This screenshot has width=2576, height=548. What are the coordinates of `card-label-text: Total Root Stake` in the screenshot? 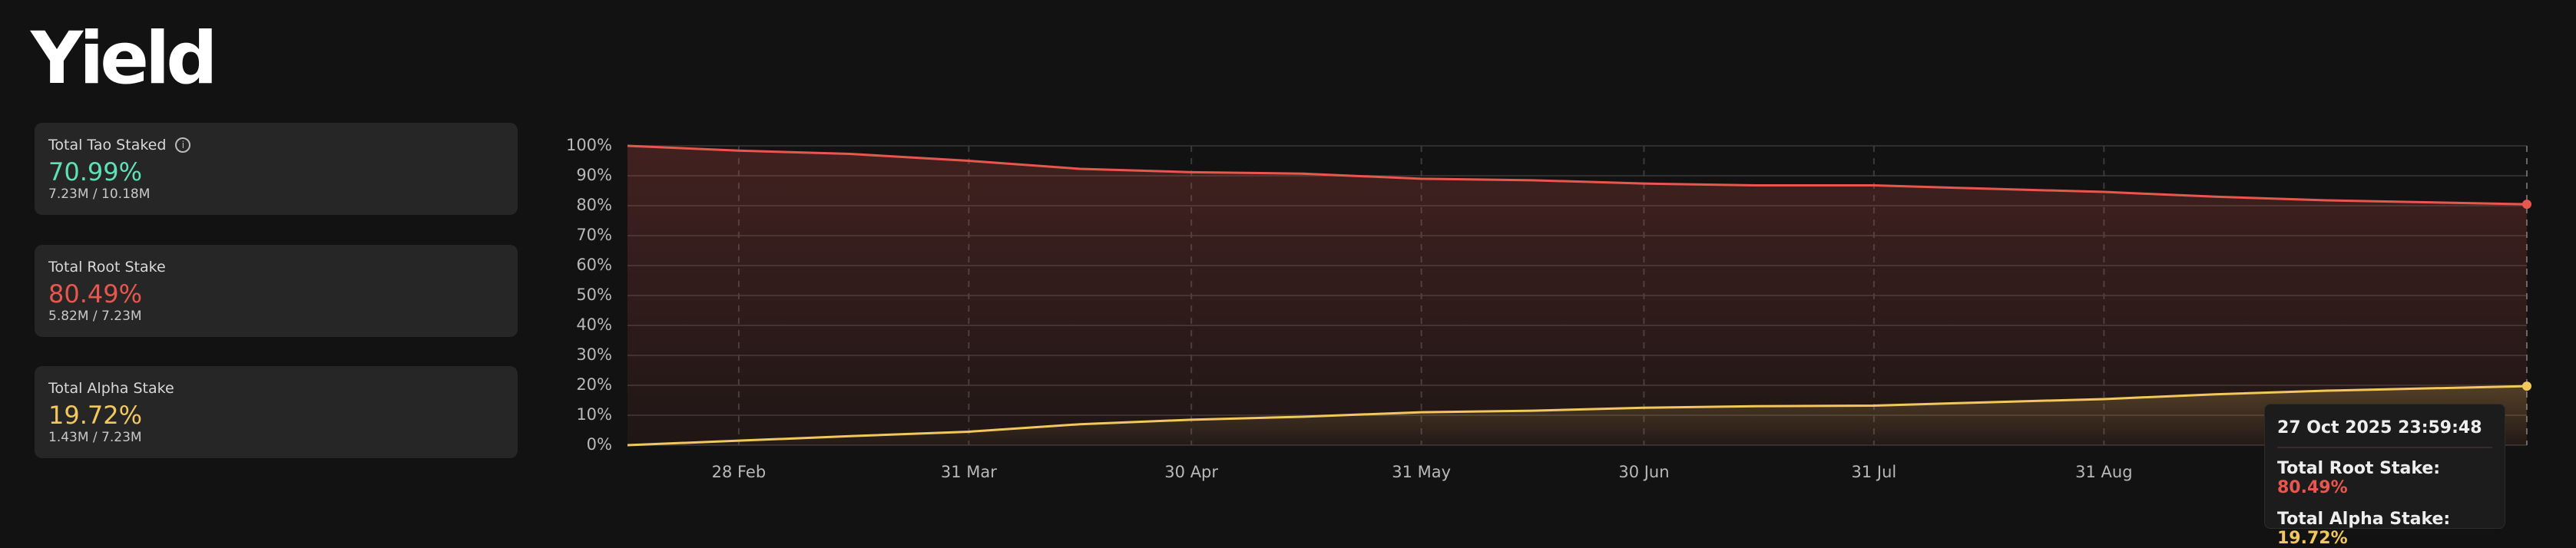 It's located at (107, 267).